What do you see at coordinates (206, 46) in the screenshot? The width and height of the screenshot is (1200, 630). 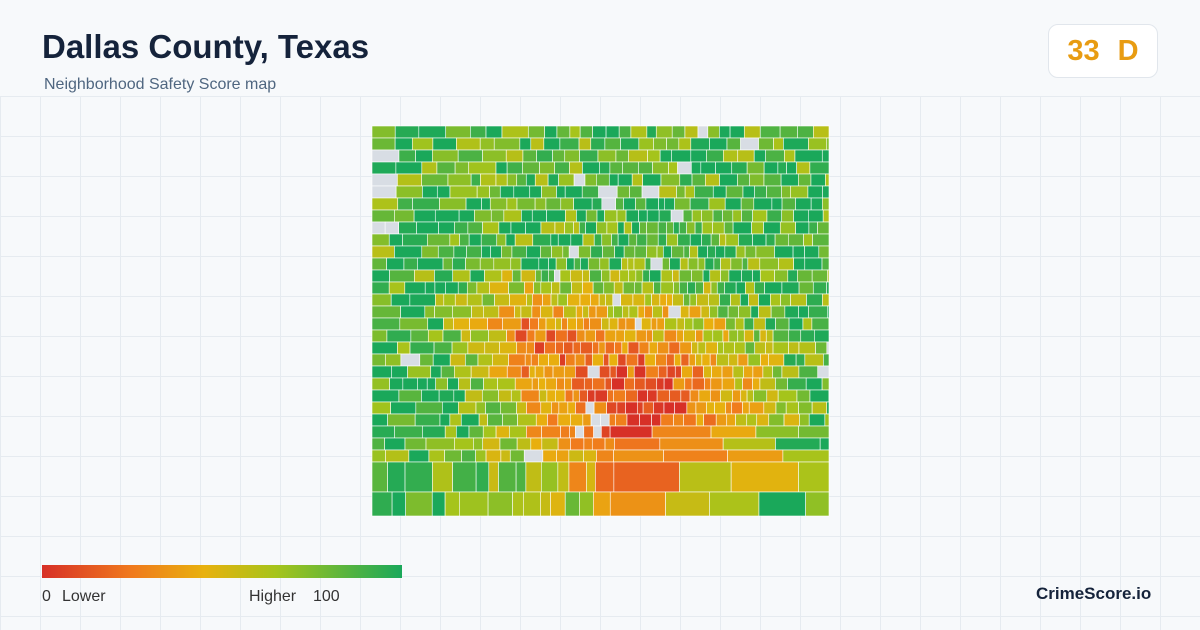 I see `title: Dallas County, Texas` at bounding box center [206, 46].